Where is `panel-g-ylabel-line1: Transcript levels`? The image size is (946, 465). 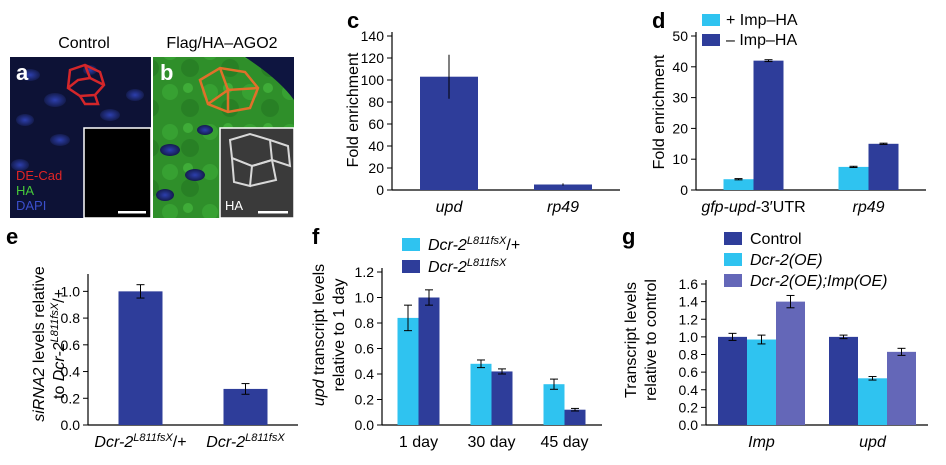 panel-g-ylabel-line1: Transcript levels is located at coordinates (631, 340).